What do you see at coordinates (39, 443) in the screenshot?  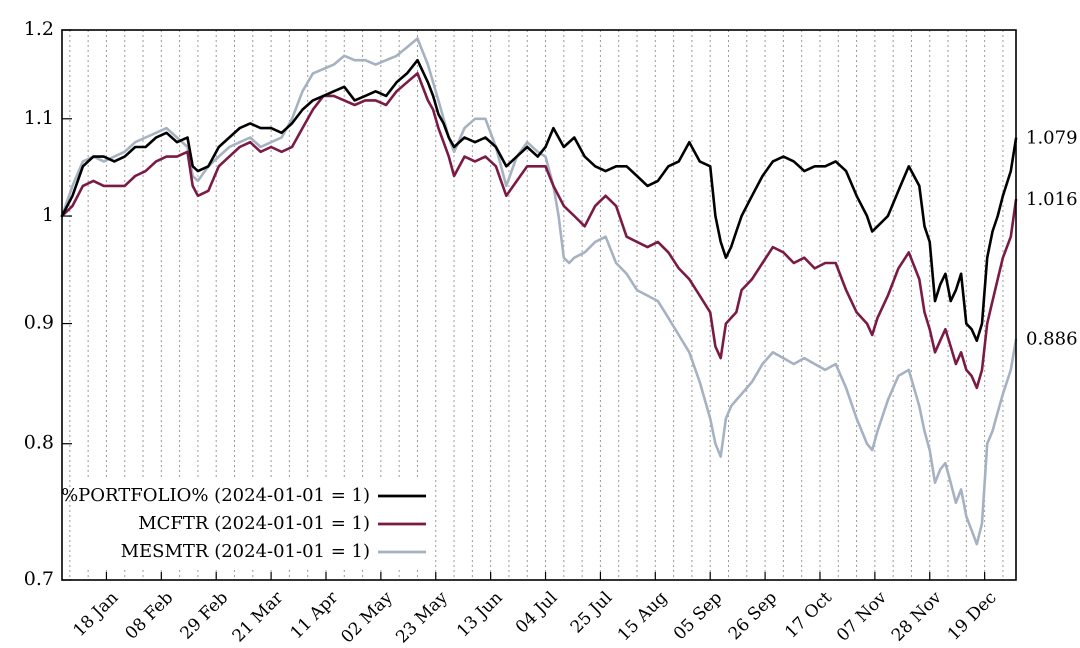 I see `y-tick-label: 0.8` at bounding box center [39, 443].